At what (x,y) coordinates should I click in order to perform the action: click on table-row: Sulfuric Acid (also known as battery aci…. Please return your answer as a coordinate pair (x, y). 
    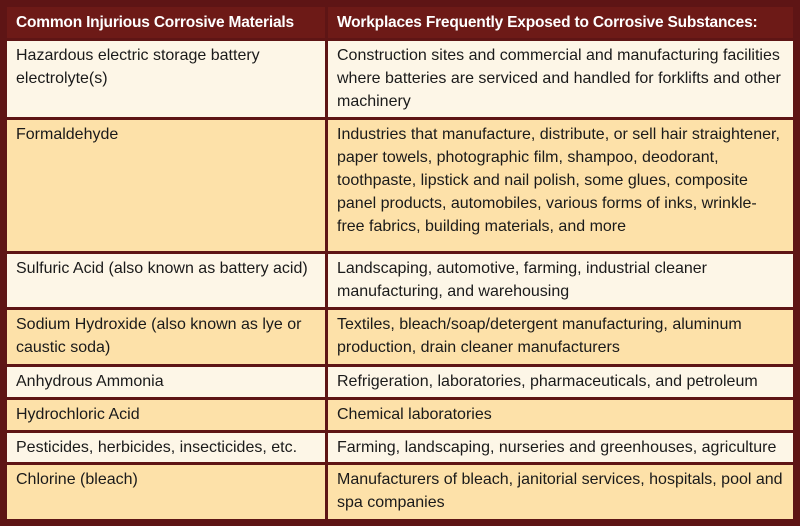
    Looking at the image, I should click on (400, 280).